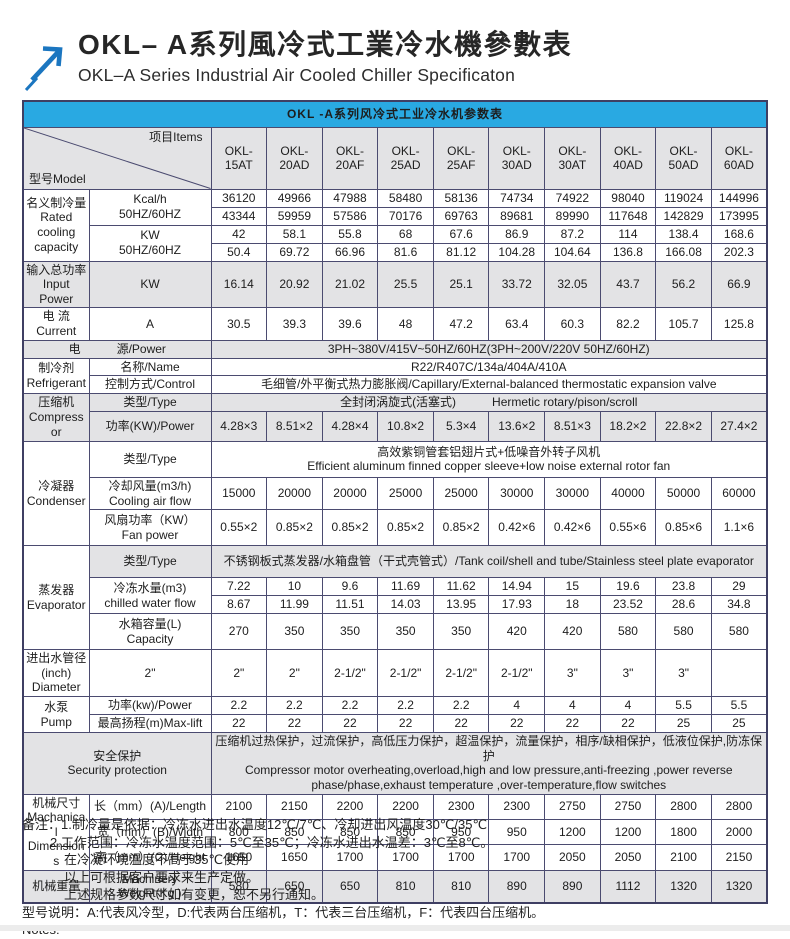 This screenshot has height=939, width=790. I want to click on corner-cell: 型号Model 项目Items, so click(117, 158).